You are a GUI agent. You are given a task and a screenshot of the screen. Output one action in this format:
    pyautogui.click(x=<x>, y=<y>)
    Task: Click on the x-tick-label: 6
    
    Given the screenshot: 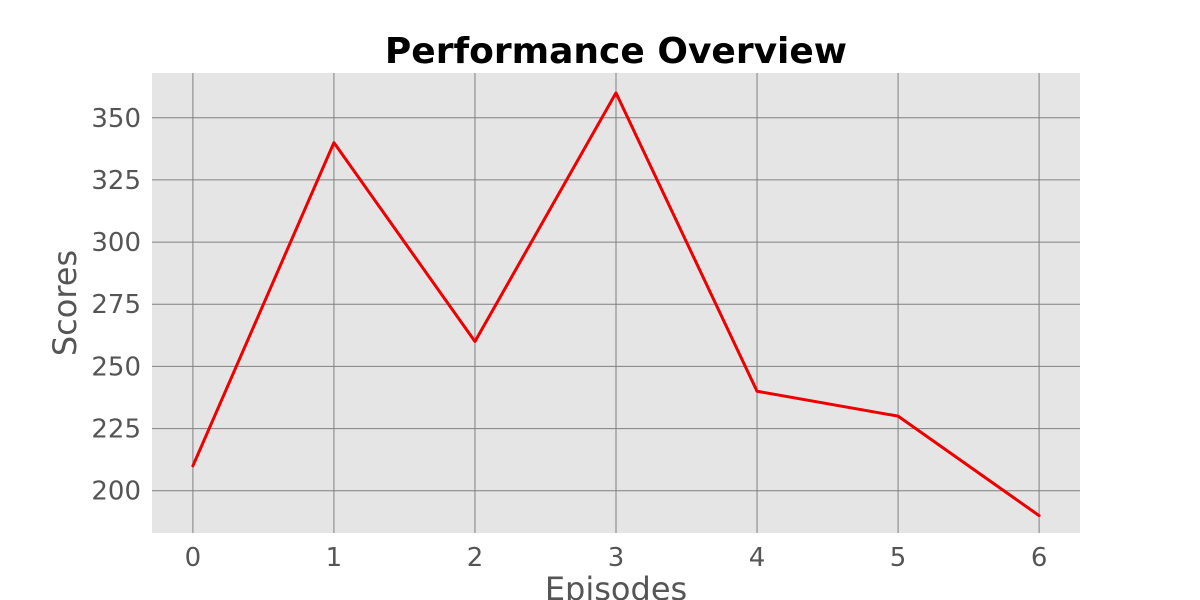 What is the action you would take?
    pyautogui.click(x=1039, y=558)
    